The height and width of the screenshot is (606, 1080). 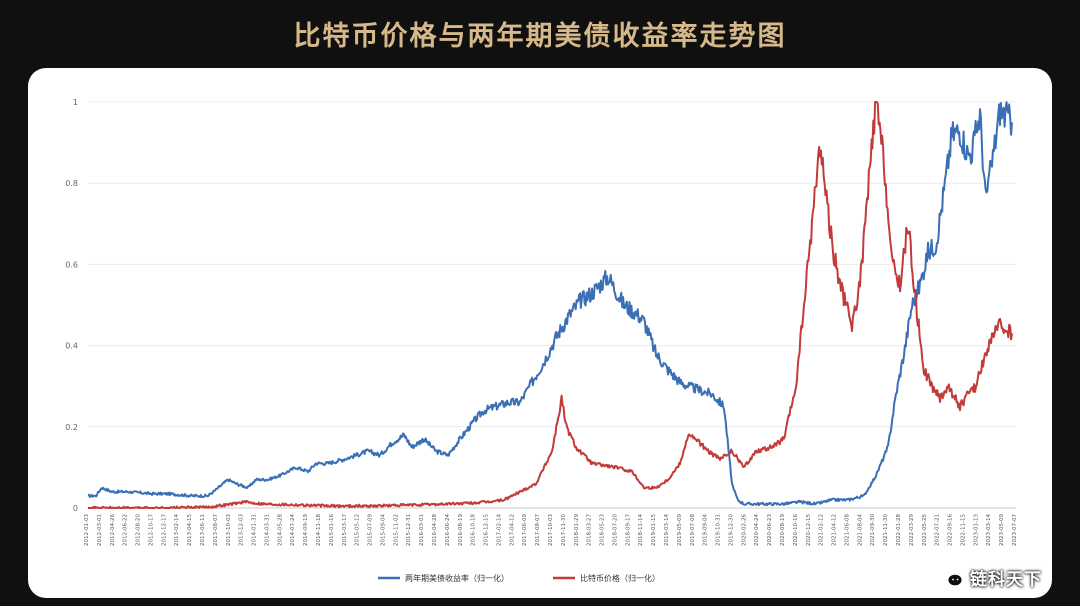 What do you see at coordinates (113, 530) in the screenshot?
I see `x-tick-label: 2012-04-26` at bounding box center [113, 530].